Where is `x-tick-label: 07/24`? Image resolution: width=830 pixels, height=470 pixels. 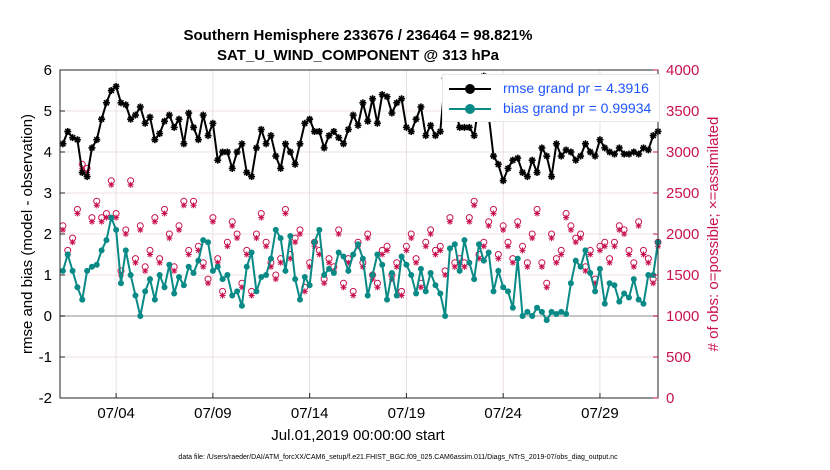
x-tick-label: 07/24 is located at coordinates (503, 413).